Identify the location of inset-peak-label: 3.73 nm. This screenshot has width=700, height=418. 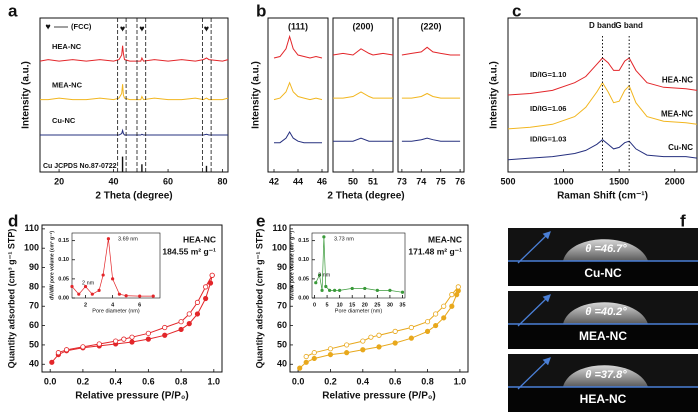
(344, 239).